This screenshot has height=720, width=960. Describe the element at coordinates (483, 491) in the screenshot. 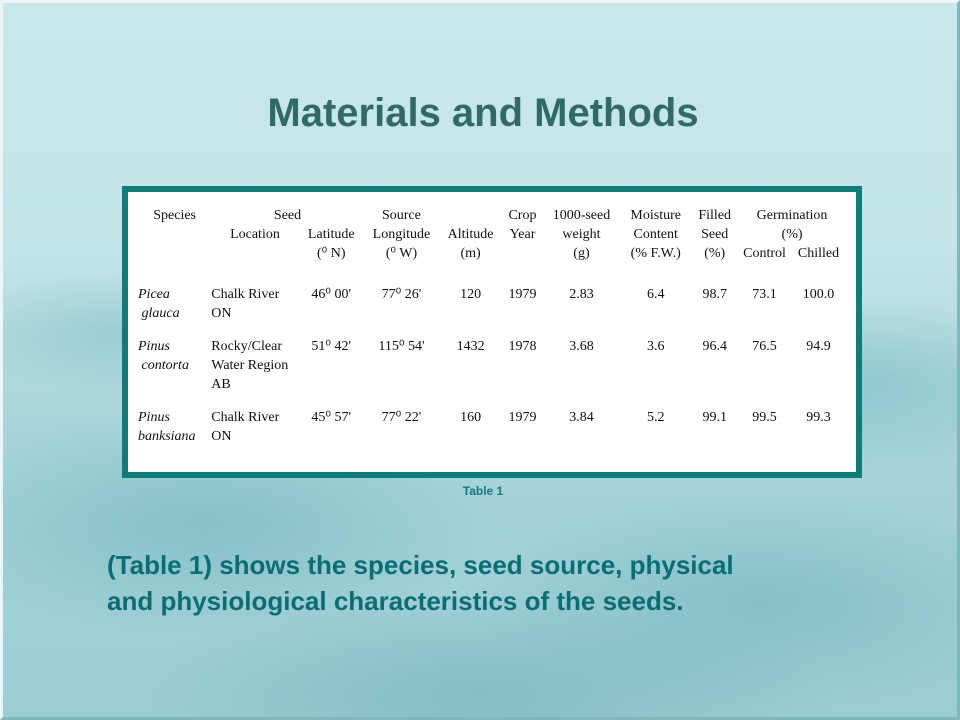

I see `table-caption: Table 1` at that location.